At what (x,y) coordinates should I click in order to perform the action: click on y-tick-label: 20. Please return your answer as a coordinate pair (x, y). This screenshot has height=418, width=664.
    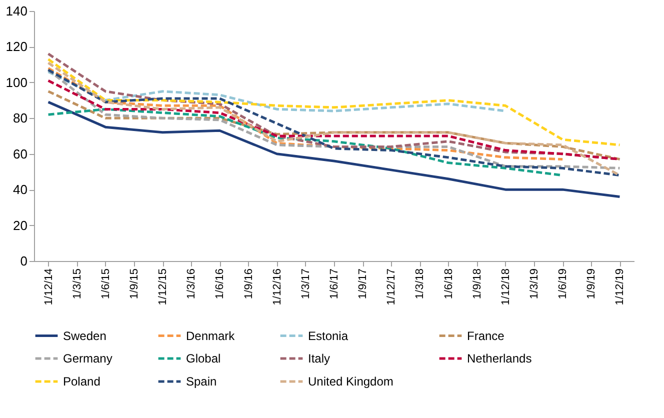
    Looking at the image, I should click on (20, 225).